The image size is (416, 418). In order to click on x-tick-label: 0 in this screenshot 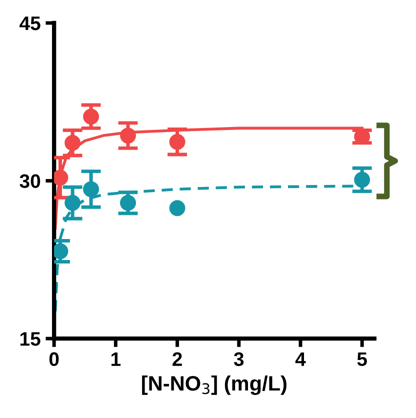, I will do `click(54, 359)`.